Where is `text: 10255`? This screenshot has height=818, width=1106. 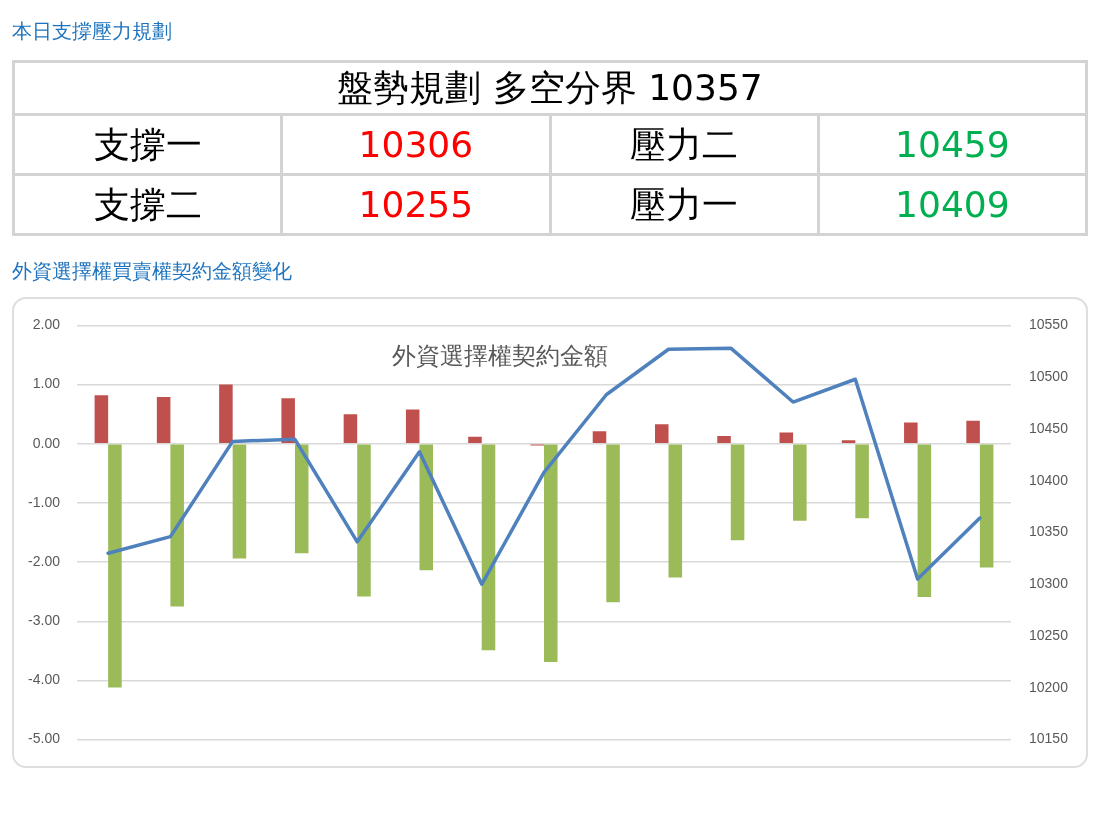
text: 10255 is located at coordinates (415, 204).